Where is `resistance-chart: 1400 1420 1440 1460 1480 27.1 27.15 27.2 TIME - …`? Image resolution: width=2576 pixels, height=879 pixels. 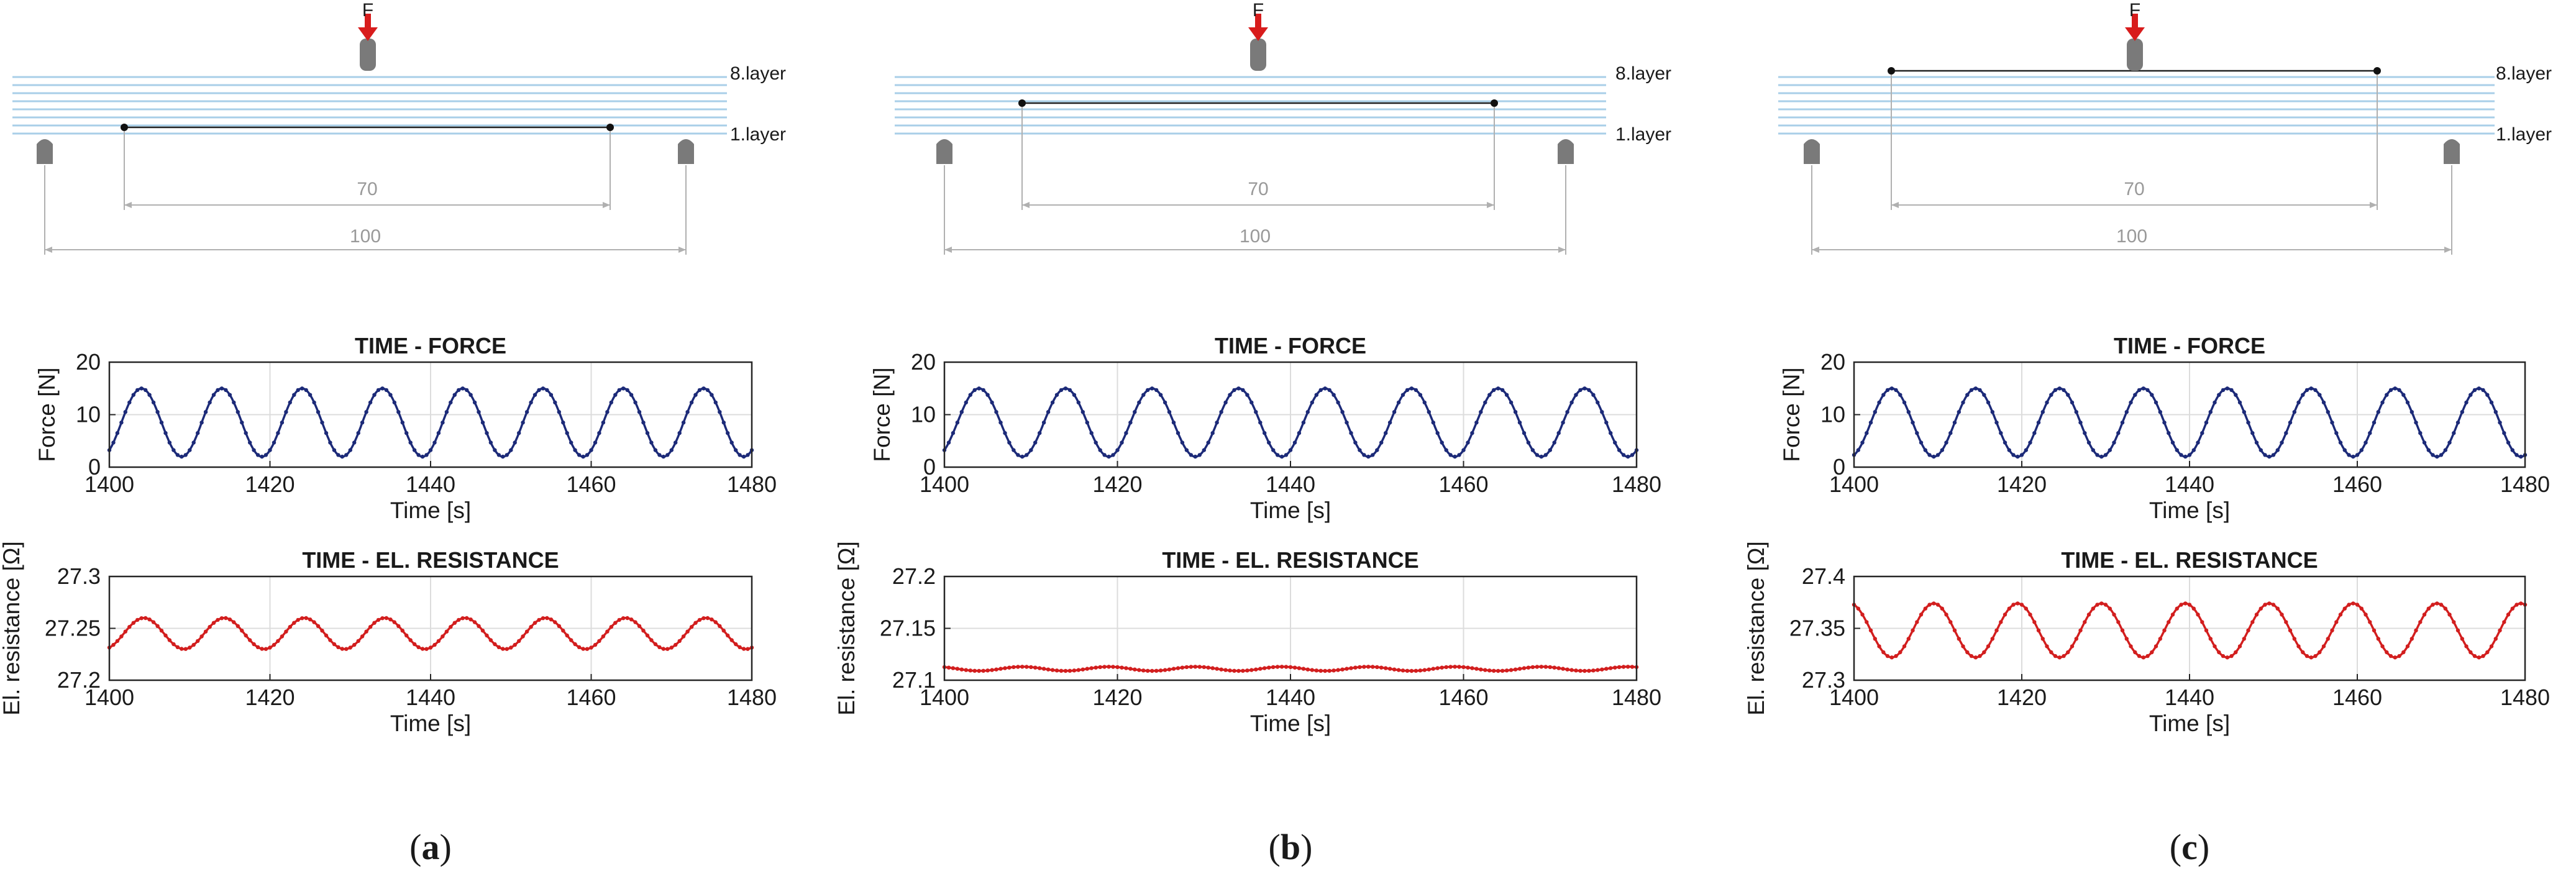 resistance-chart: 1400 1420 1440 1460 1480 27.1 27.15 27.2 TIME - … is located at coordinates (1247, 639).